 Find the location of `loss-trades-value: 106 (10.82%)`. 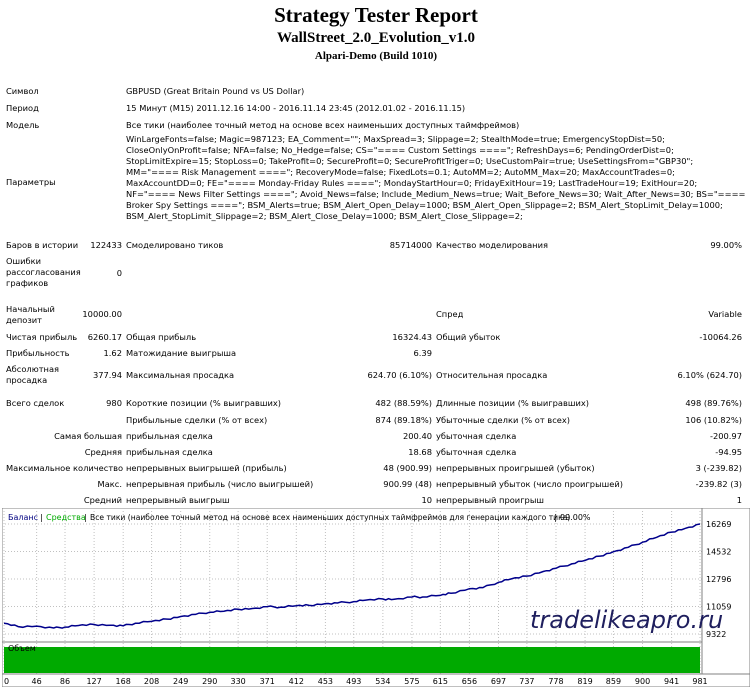

loss-trades-value: 106 (10.82%) is located at coordinates (713, 420).